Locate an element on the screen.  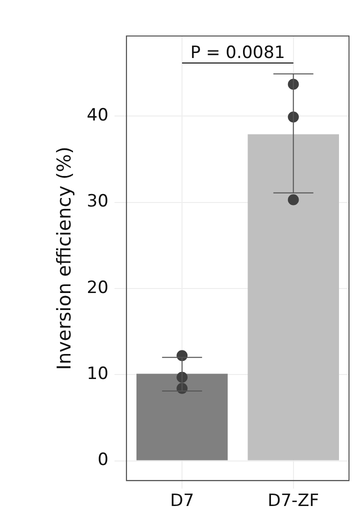
y-tick-label: 30 is located at coordinates (97, 202).